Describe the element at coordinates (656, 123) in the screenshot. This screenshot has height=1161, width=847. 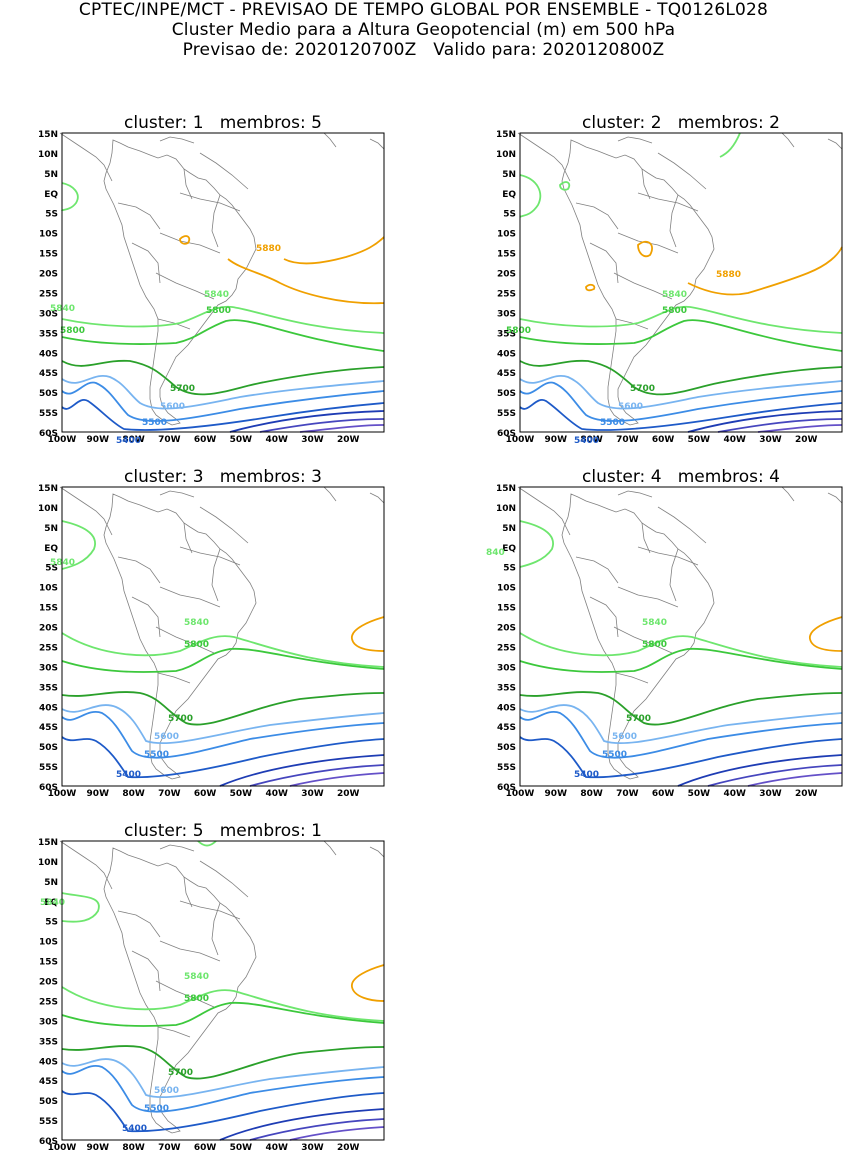
I see `cluster-number: 2` at that location.